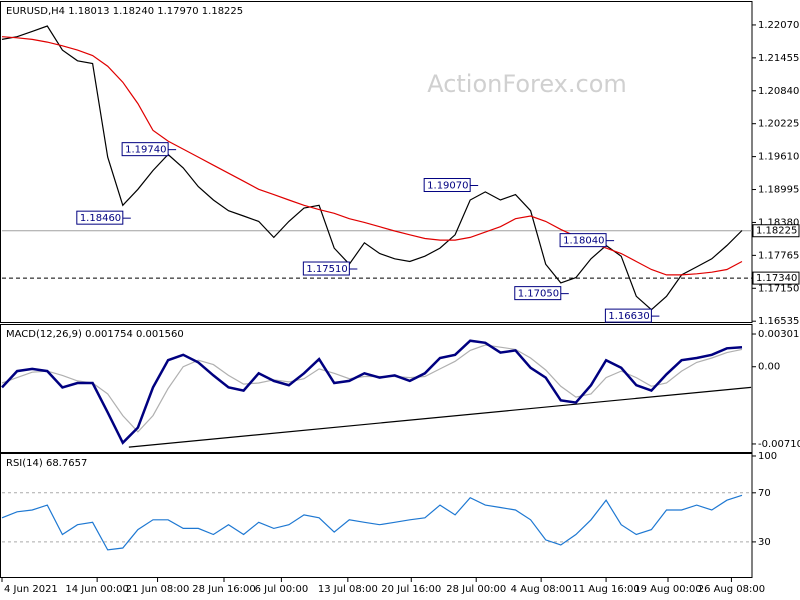 The height and width of the screenshot is (600, 800). Describe the element at coordinates (778, 190) in the screenshot. I see `y-tick-label: 1.18995` at that location.